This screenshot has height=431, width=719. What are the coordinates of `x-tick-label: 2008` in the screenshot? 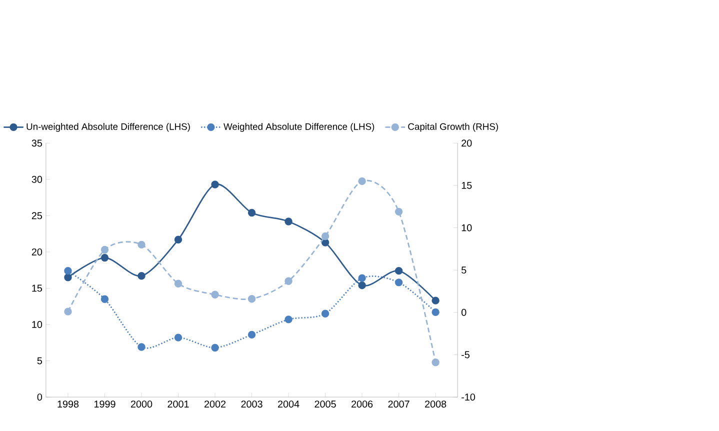 It's located at (435, 404).